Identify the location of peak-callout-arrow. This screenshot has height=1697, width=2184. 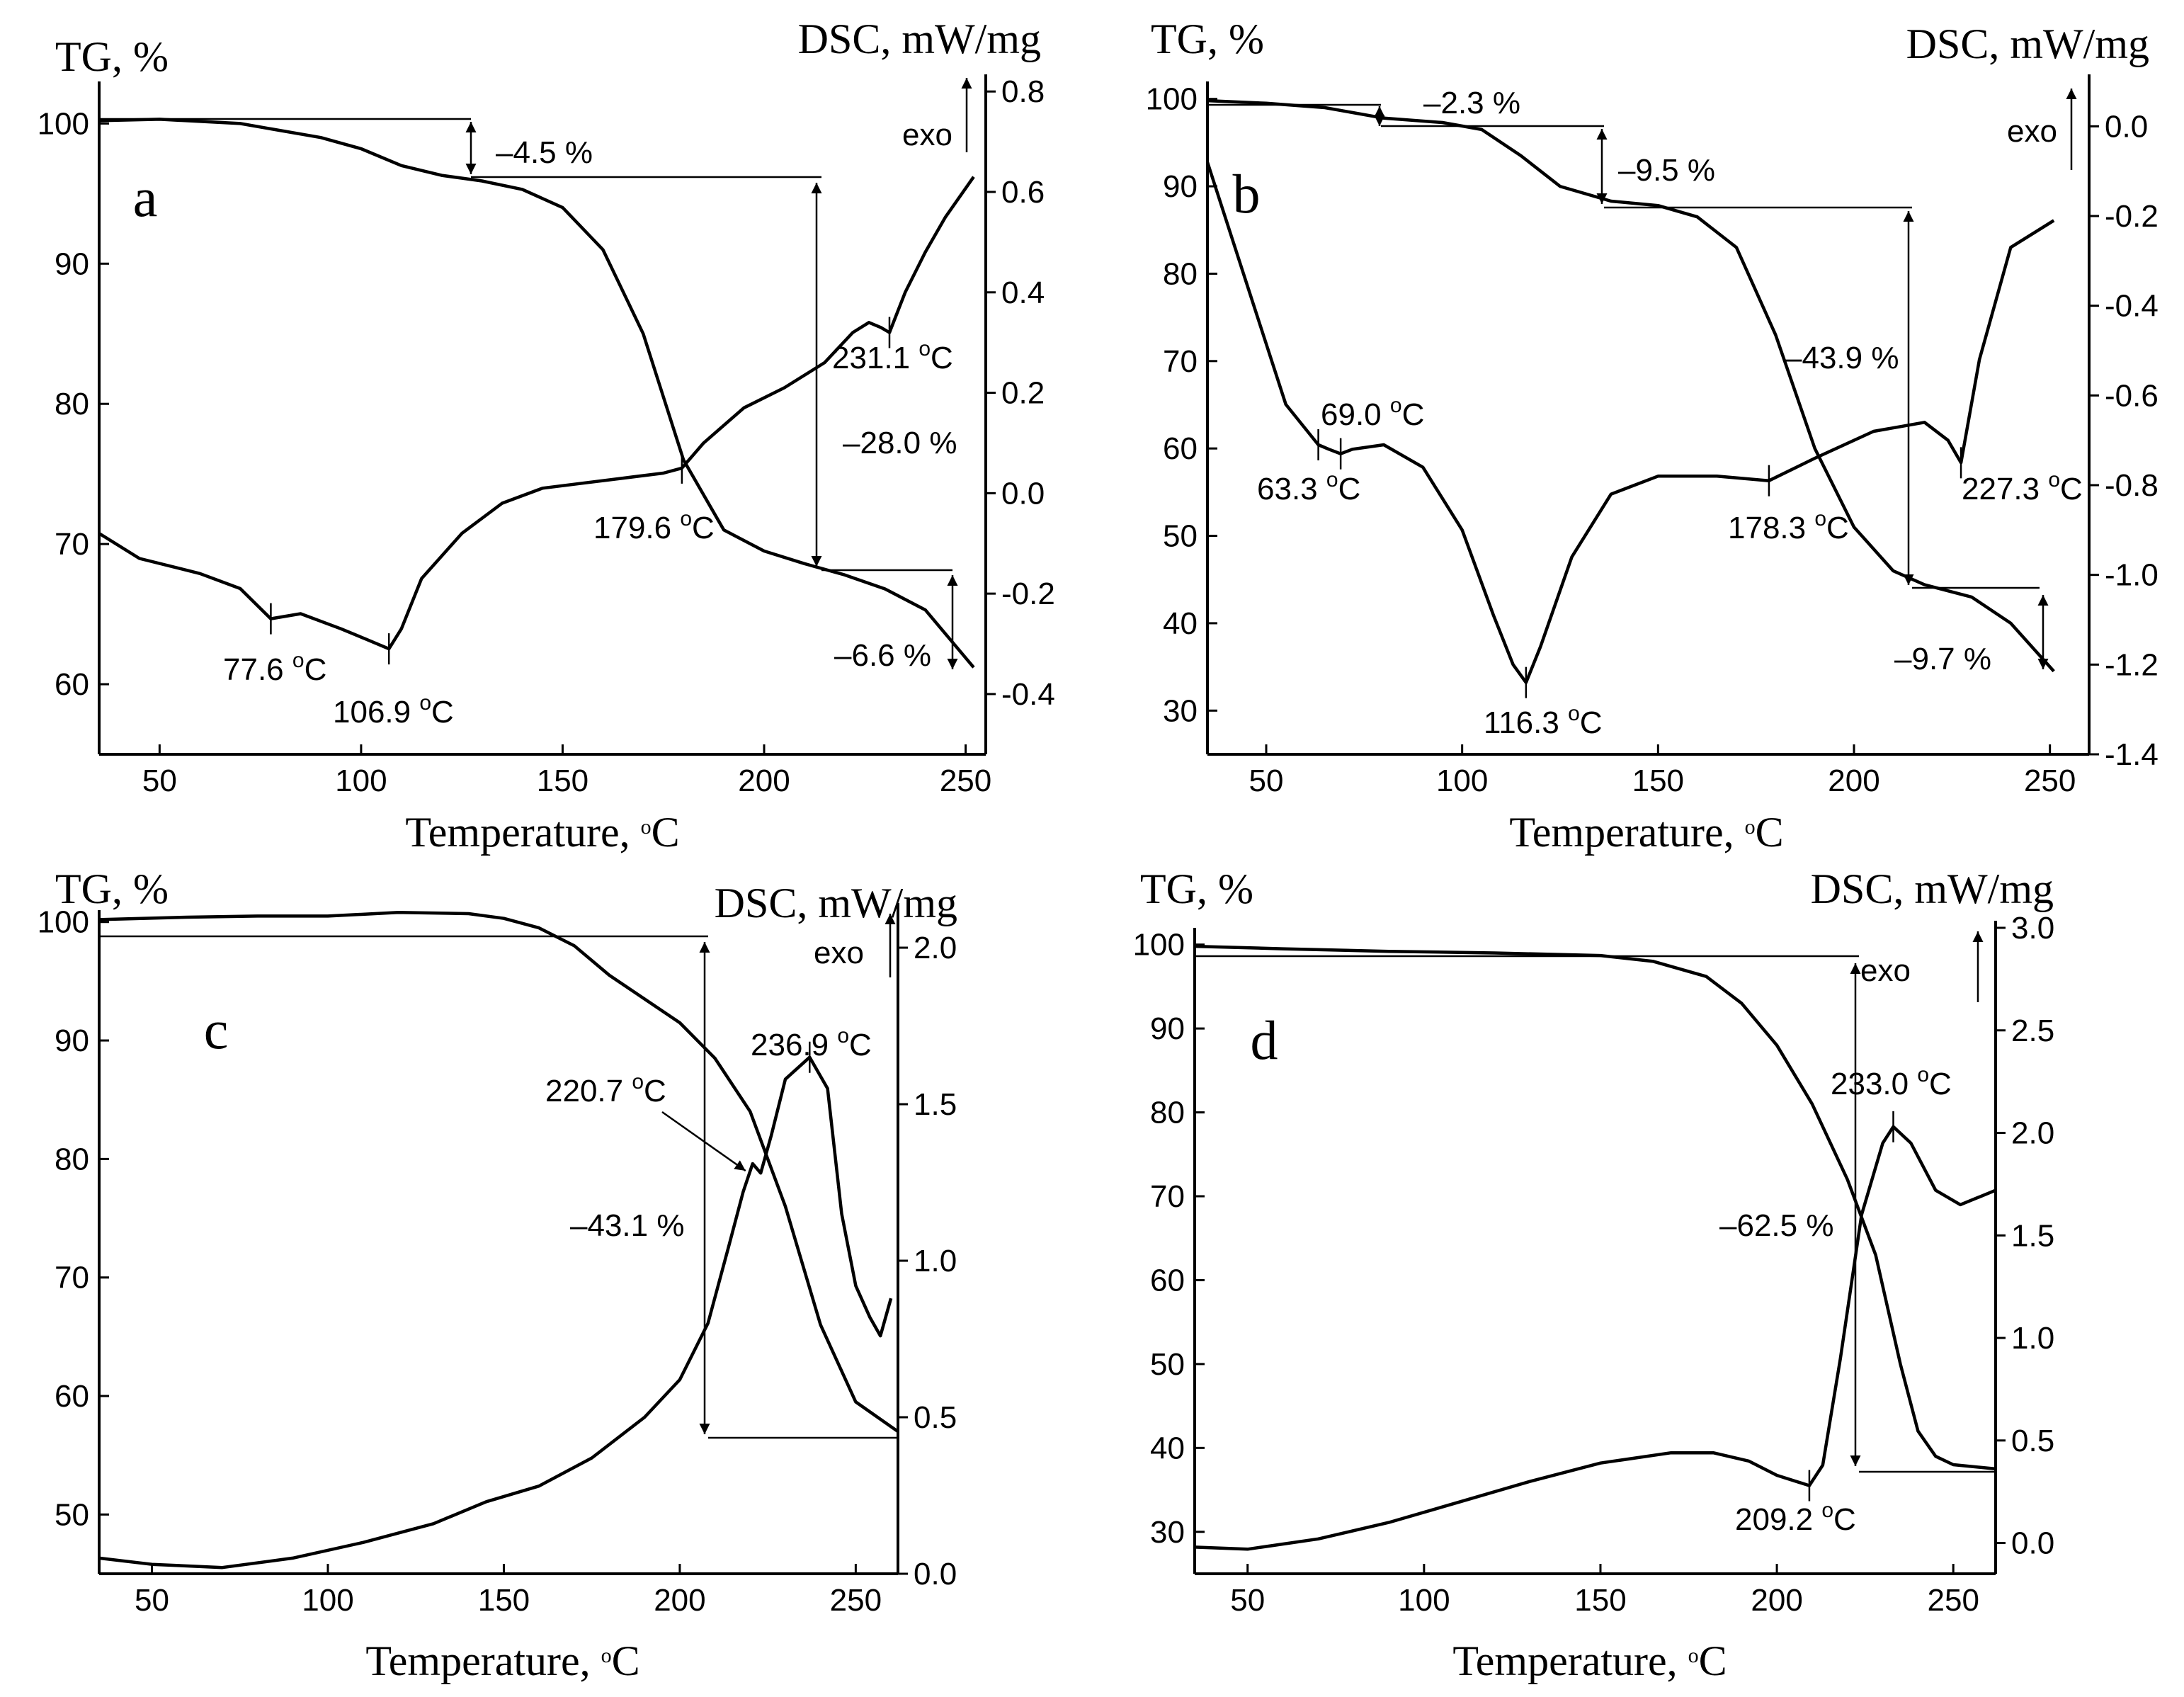
(704, 1141).